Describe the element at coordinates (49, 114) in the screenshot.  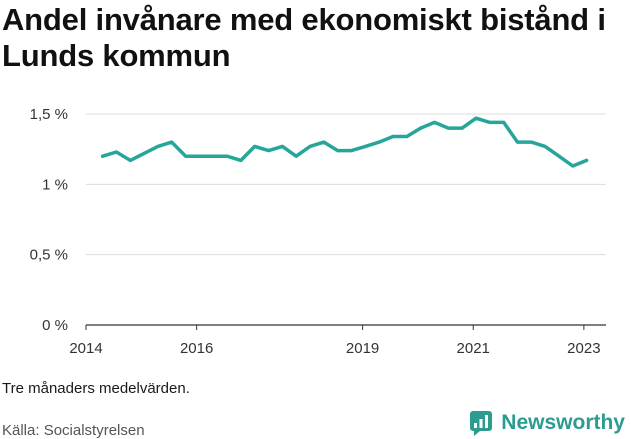
I see `y-tick-label: 1,5 %` at that location.